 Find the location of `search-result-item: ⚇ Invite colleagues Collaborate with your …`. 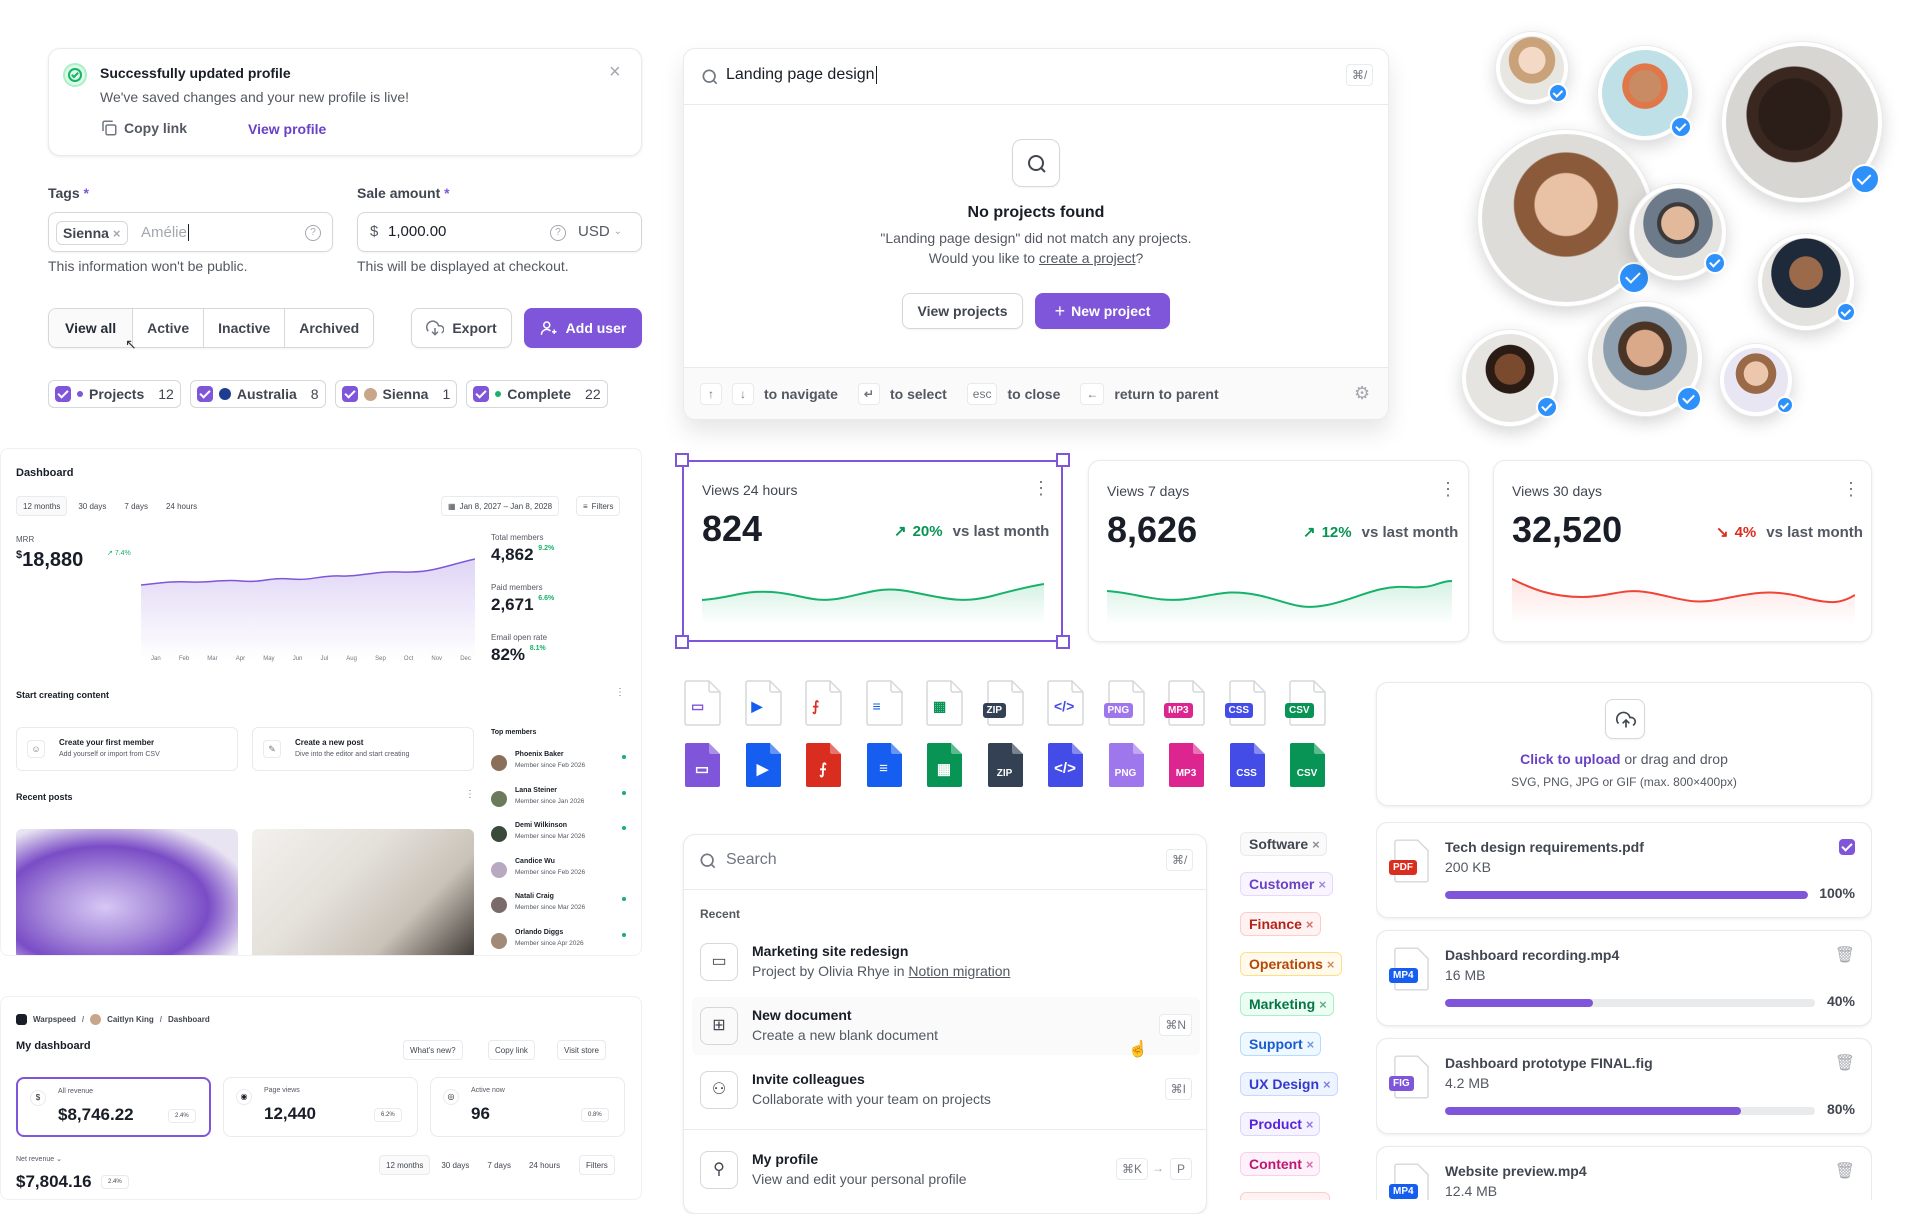

search-result-item: ⚇ Invite colleagues Collaborate with your … is located at coordinates (946, 1090).